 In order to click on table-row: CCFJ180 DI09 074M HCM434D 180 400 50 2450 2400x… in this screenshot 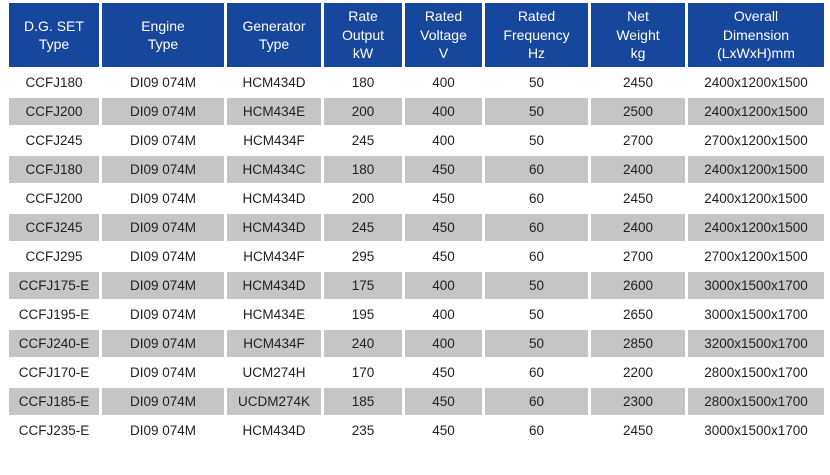, I will do `click(416, 82)`.